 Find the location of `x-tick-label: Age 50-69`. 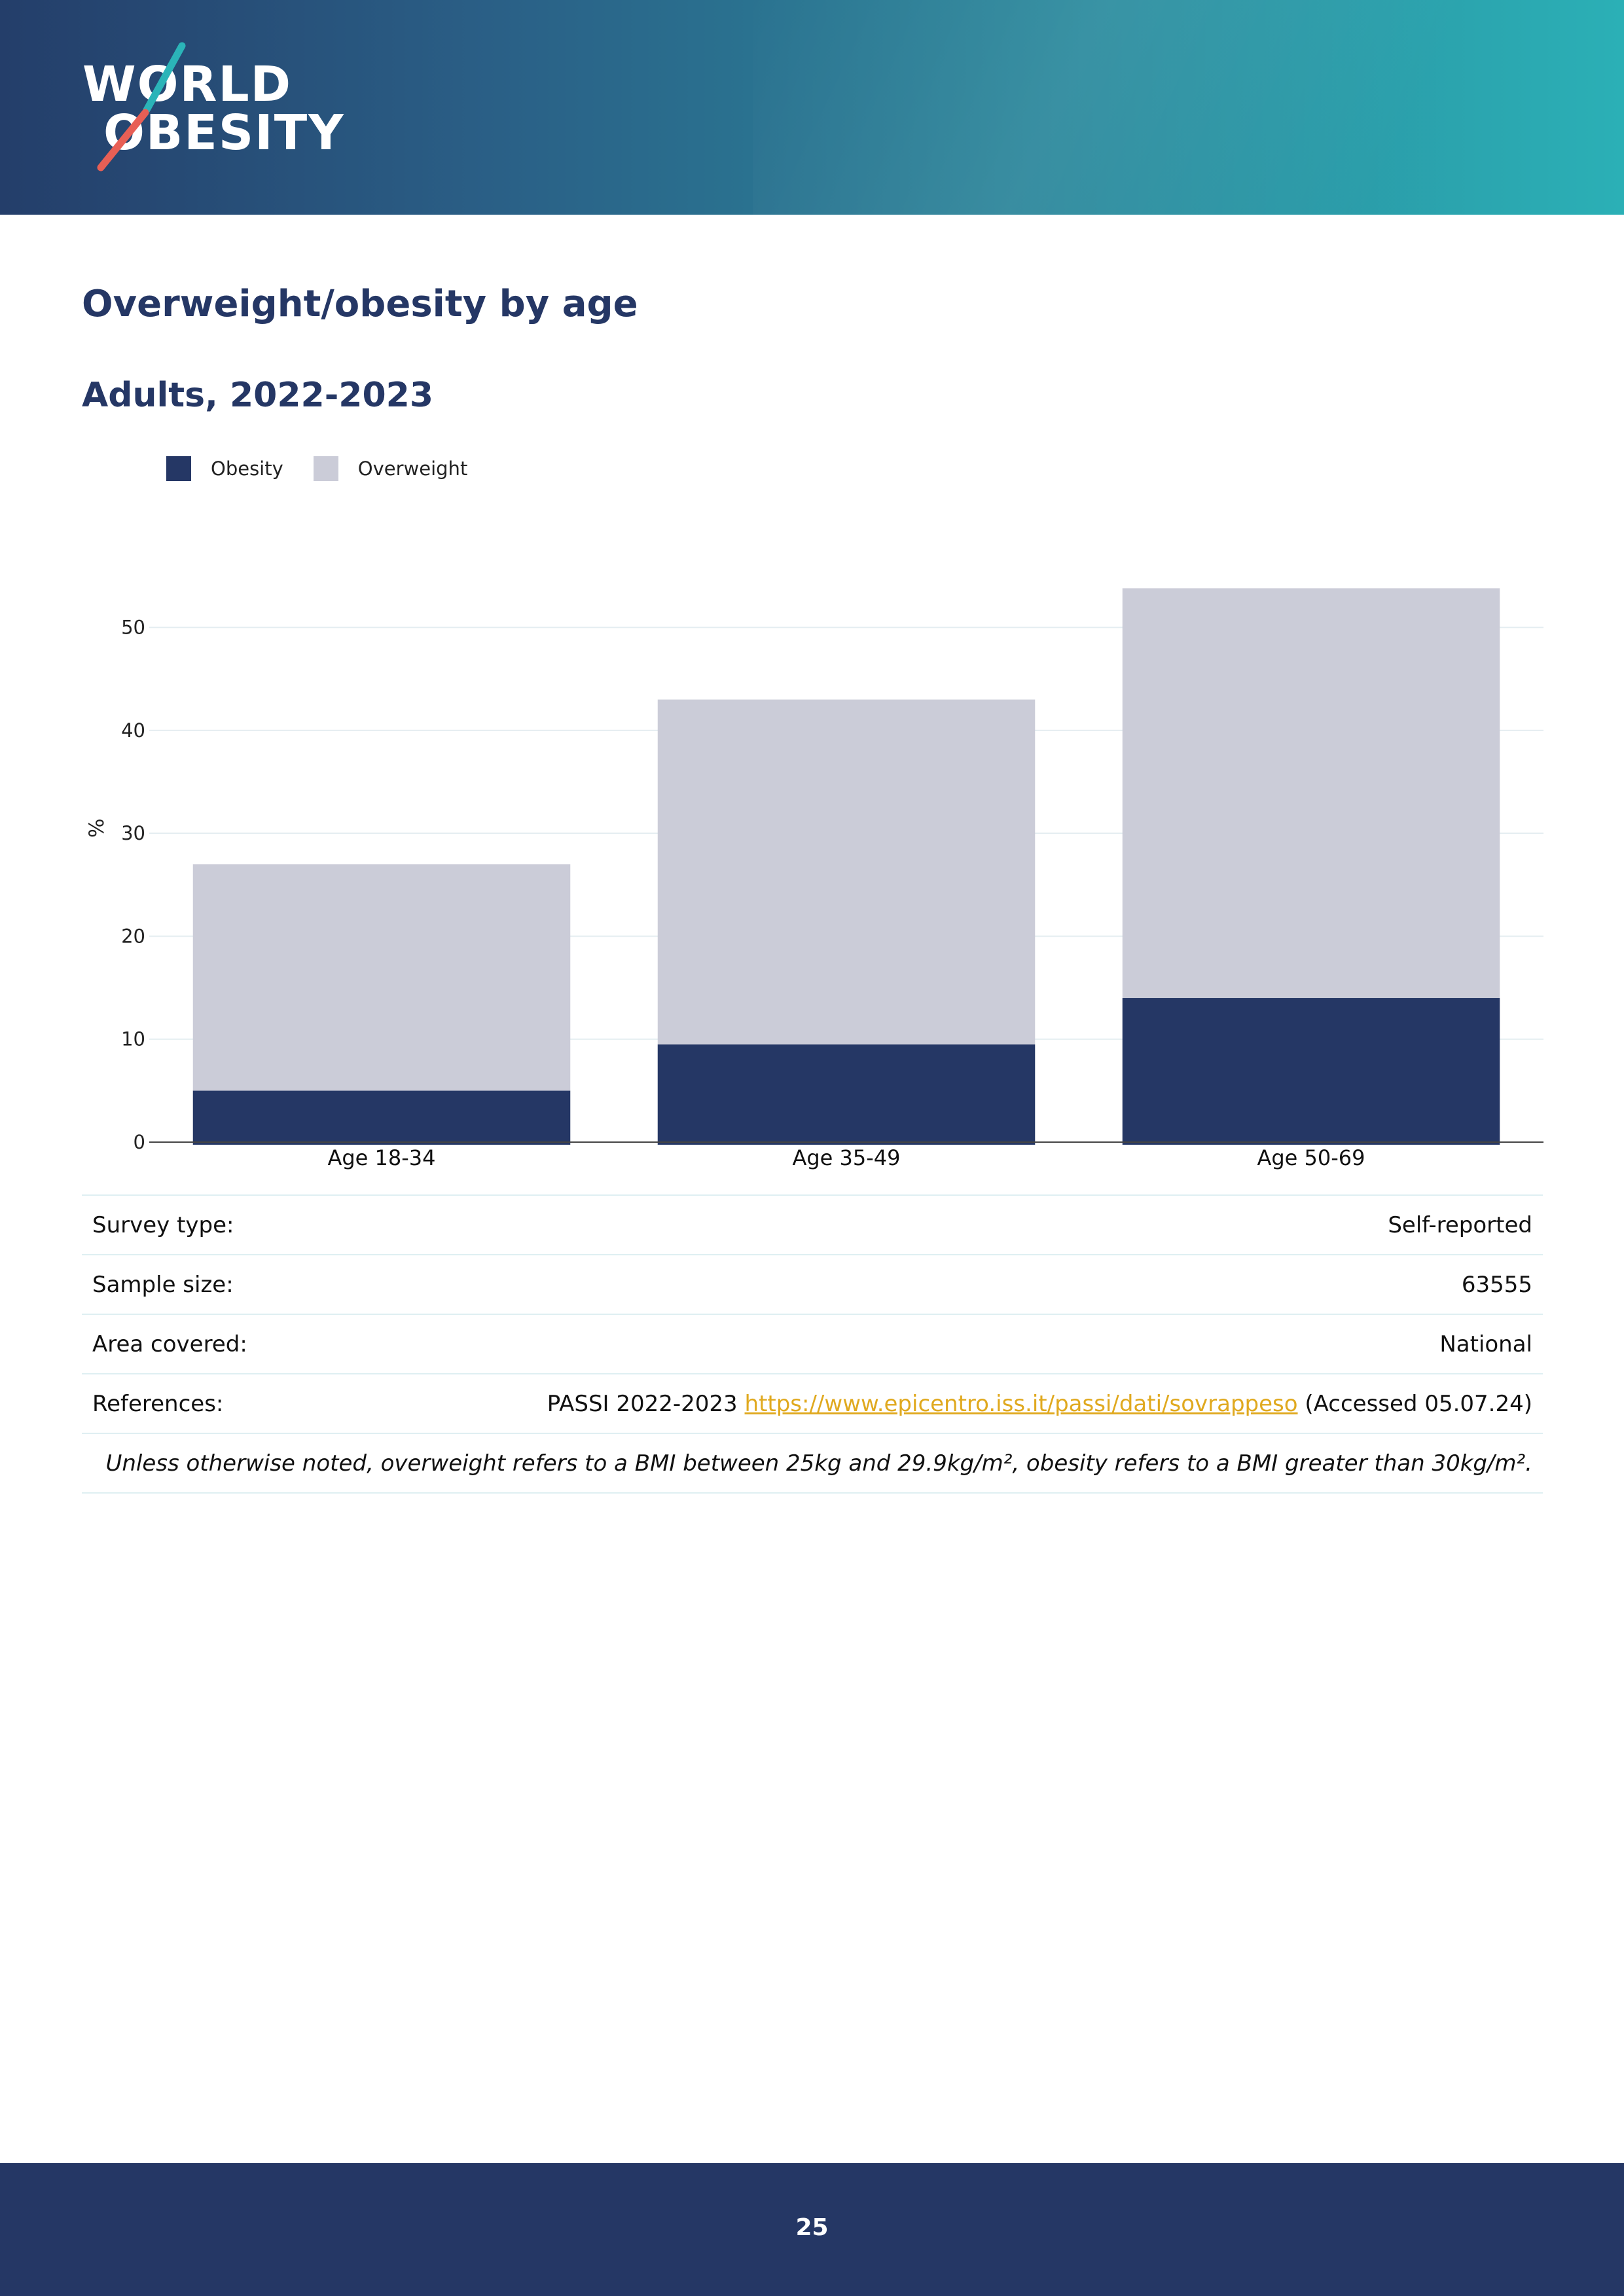

x-tick-label: Age 50-69 is located at coordinates (1311, 1157).